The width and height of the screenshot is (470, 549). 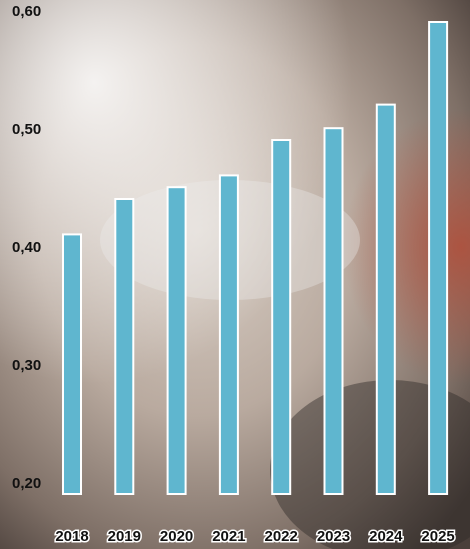 What do you see at coordinates (176, 340) in the screenshot?
I see `bar-2020` at bounding box center [176, 340].